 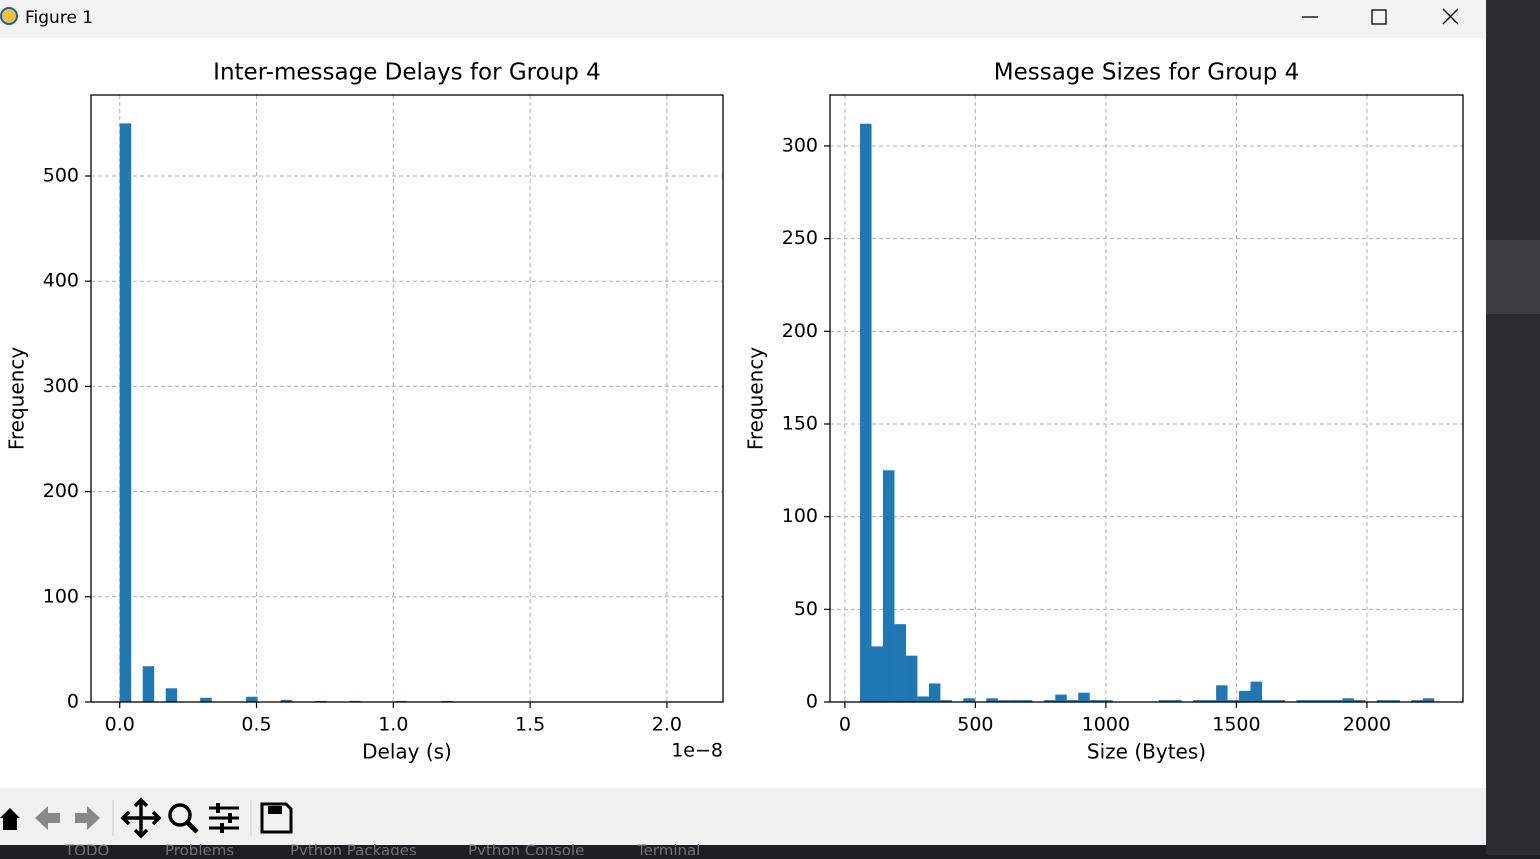 What do you see at coordinates (86, 849) in the screenshot?
I see `ide-tab: TODO` at bounding box center [86, 849].